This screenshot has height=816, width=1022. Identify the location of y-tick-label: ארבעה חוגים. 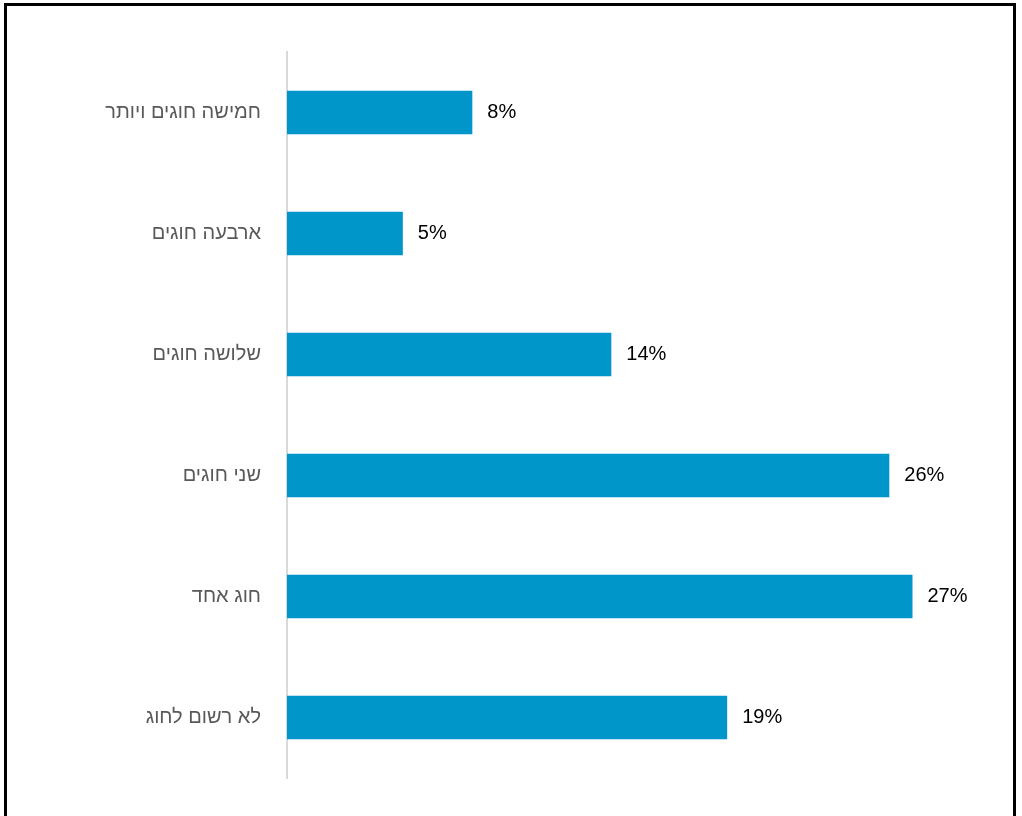
(206, 232).